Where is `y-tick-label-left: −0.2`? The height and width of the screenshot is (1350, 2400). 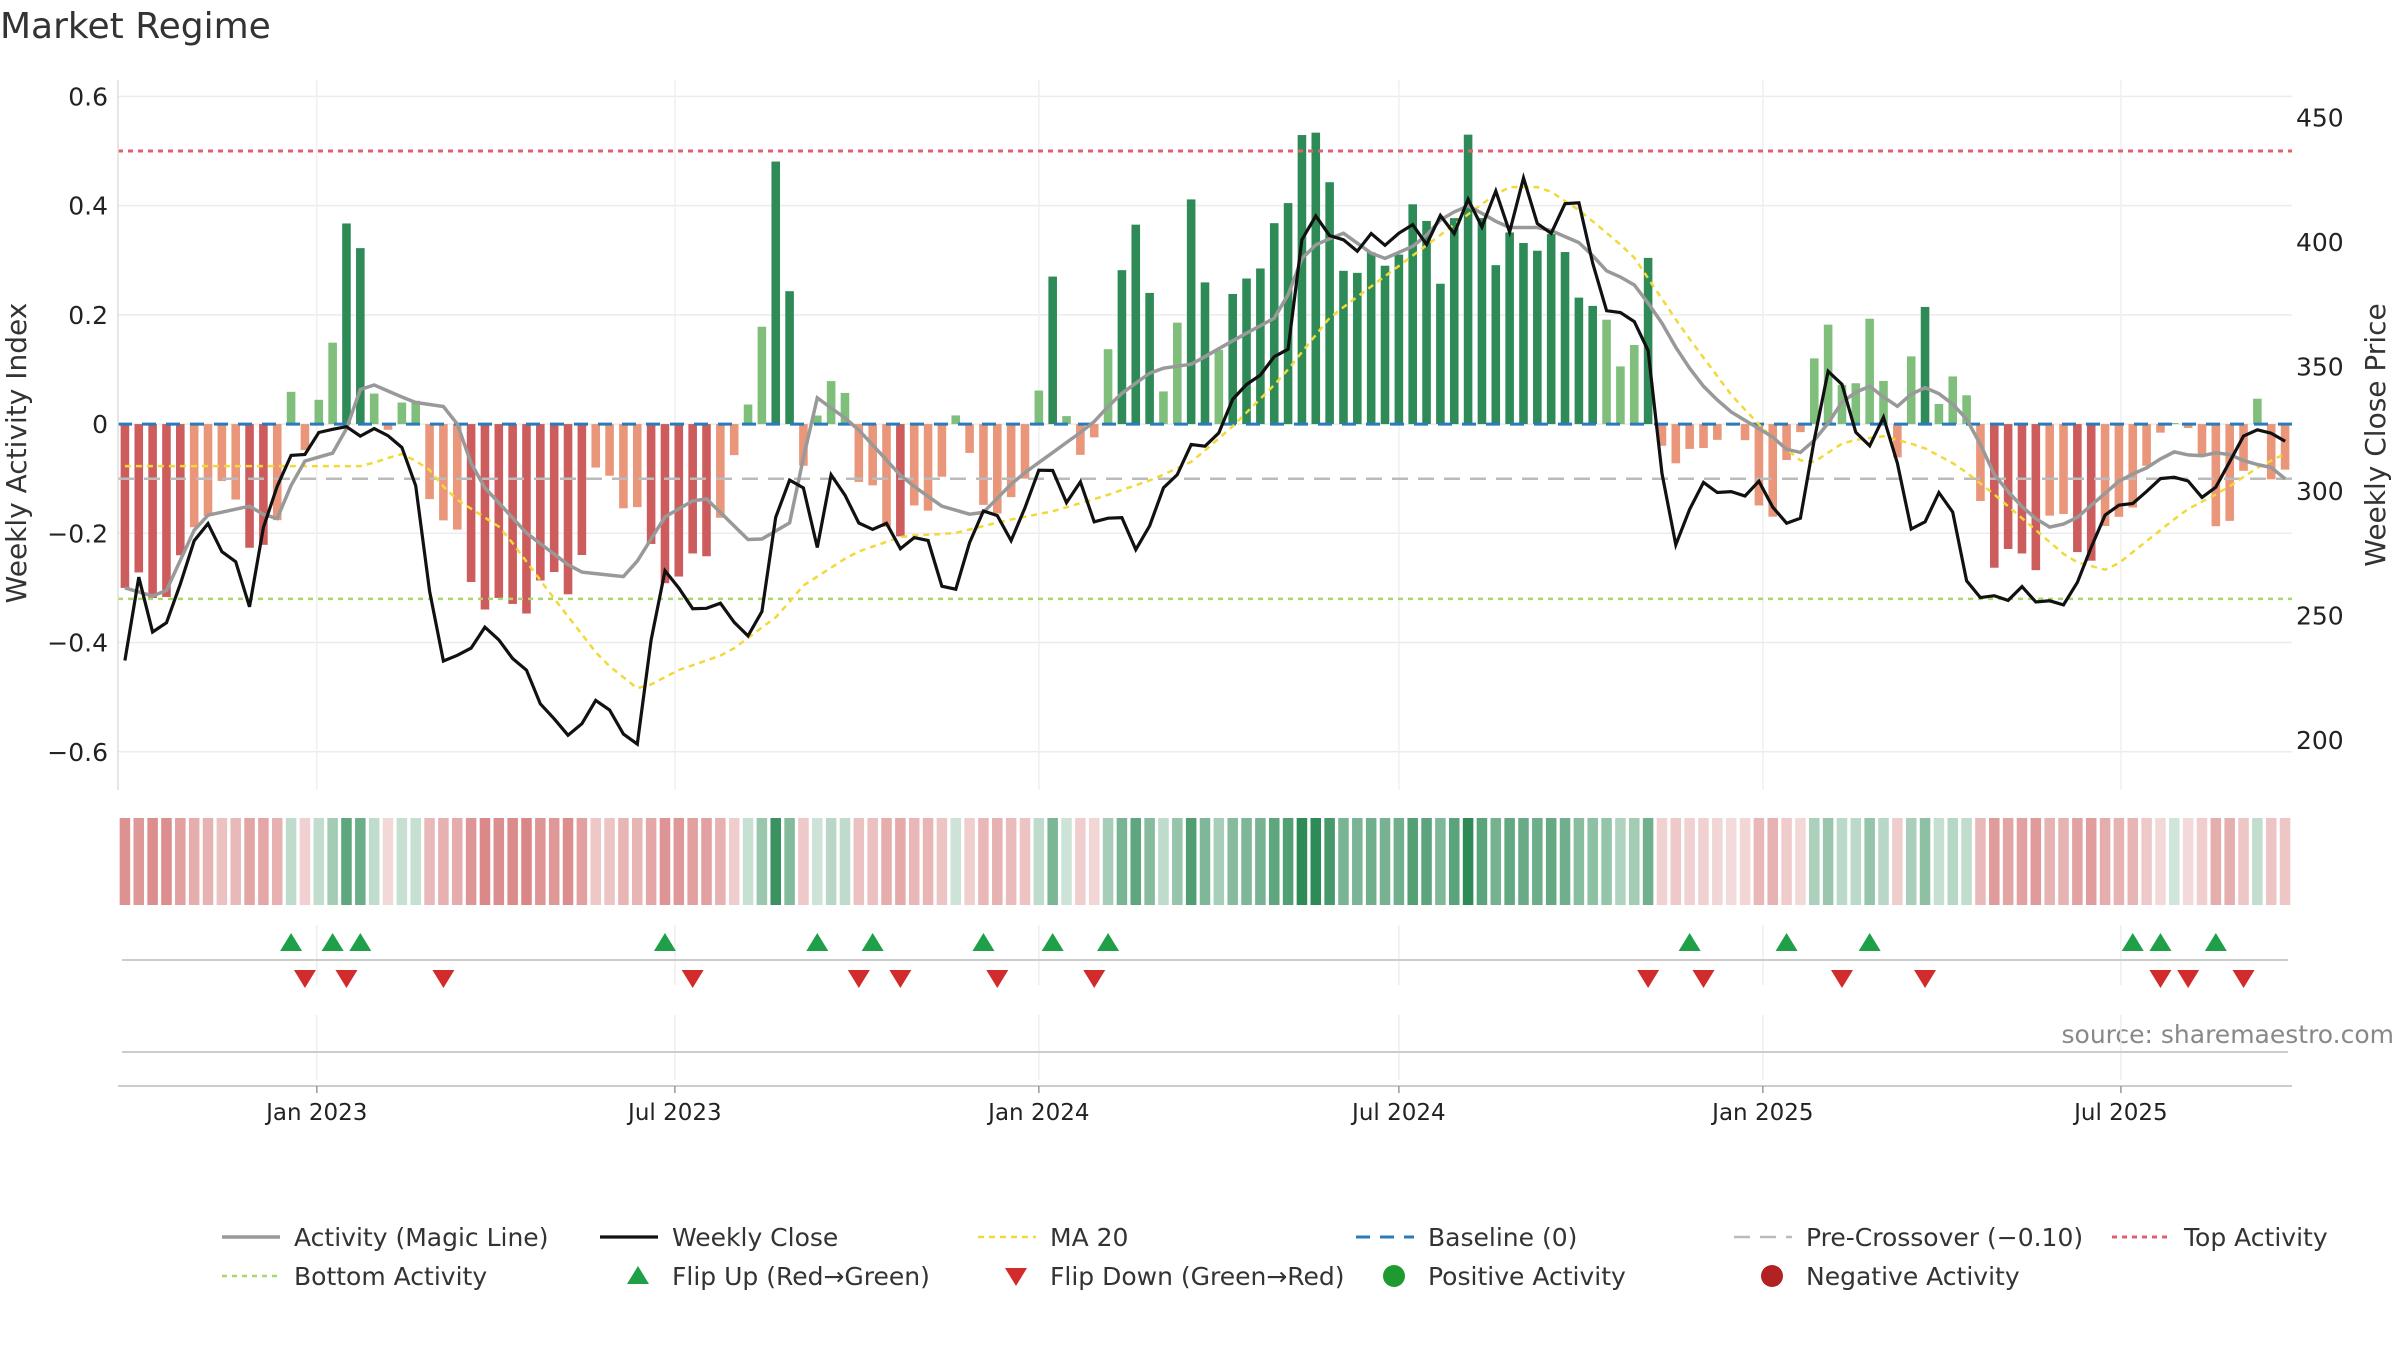 y-tick-label-left: −0.2 is located at coordinates (77, 533).